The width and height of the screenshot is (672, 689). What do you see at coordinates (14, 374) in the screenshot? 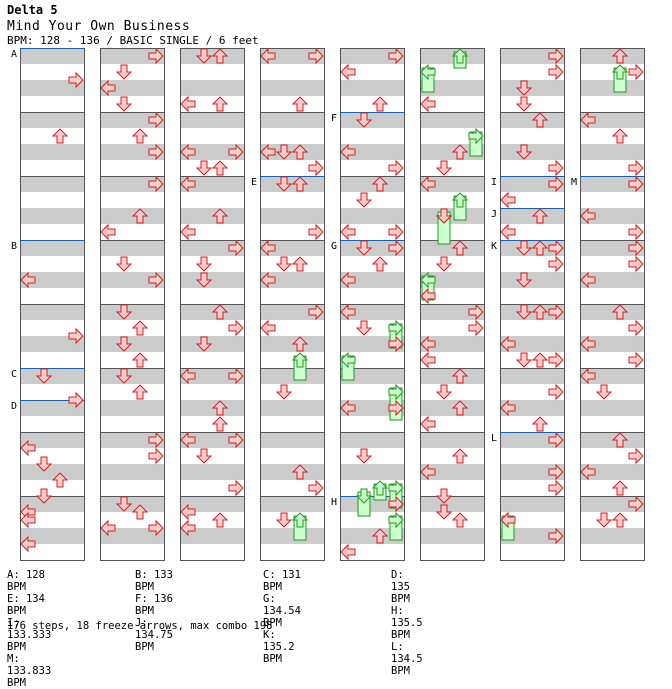
I see `bpm-marker-c: C` at bounding box center [14, 374].